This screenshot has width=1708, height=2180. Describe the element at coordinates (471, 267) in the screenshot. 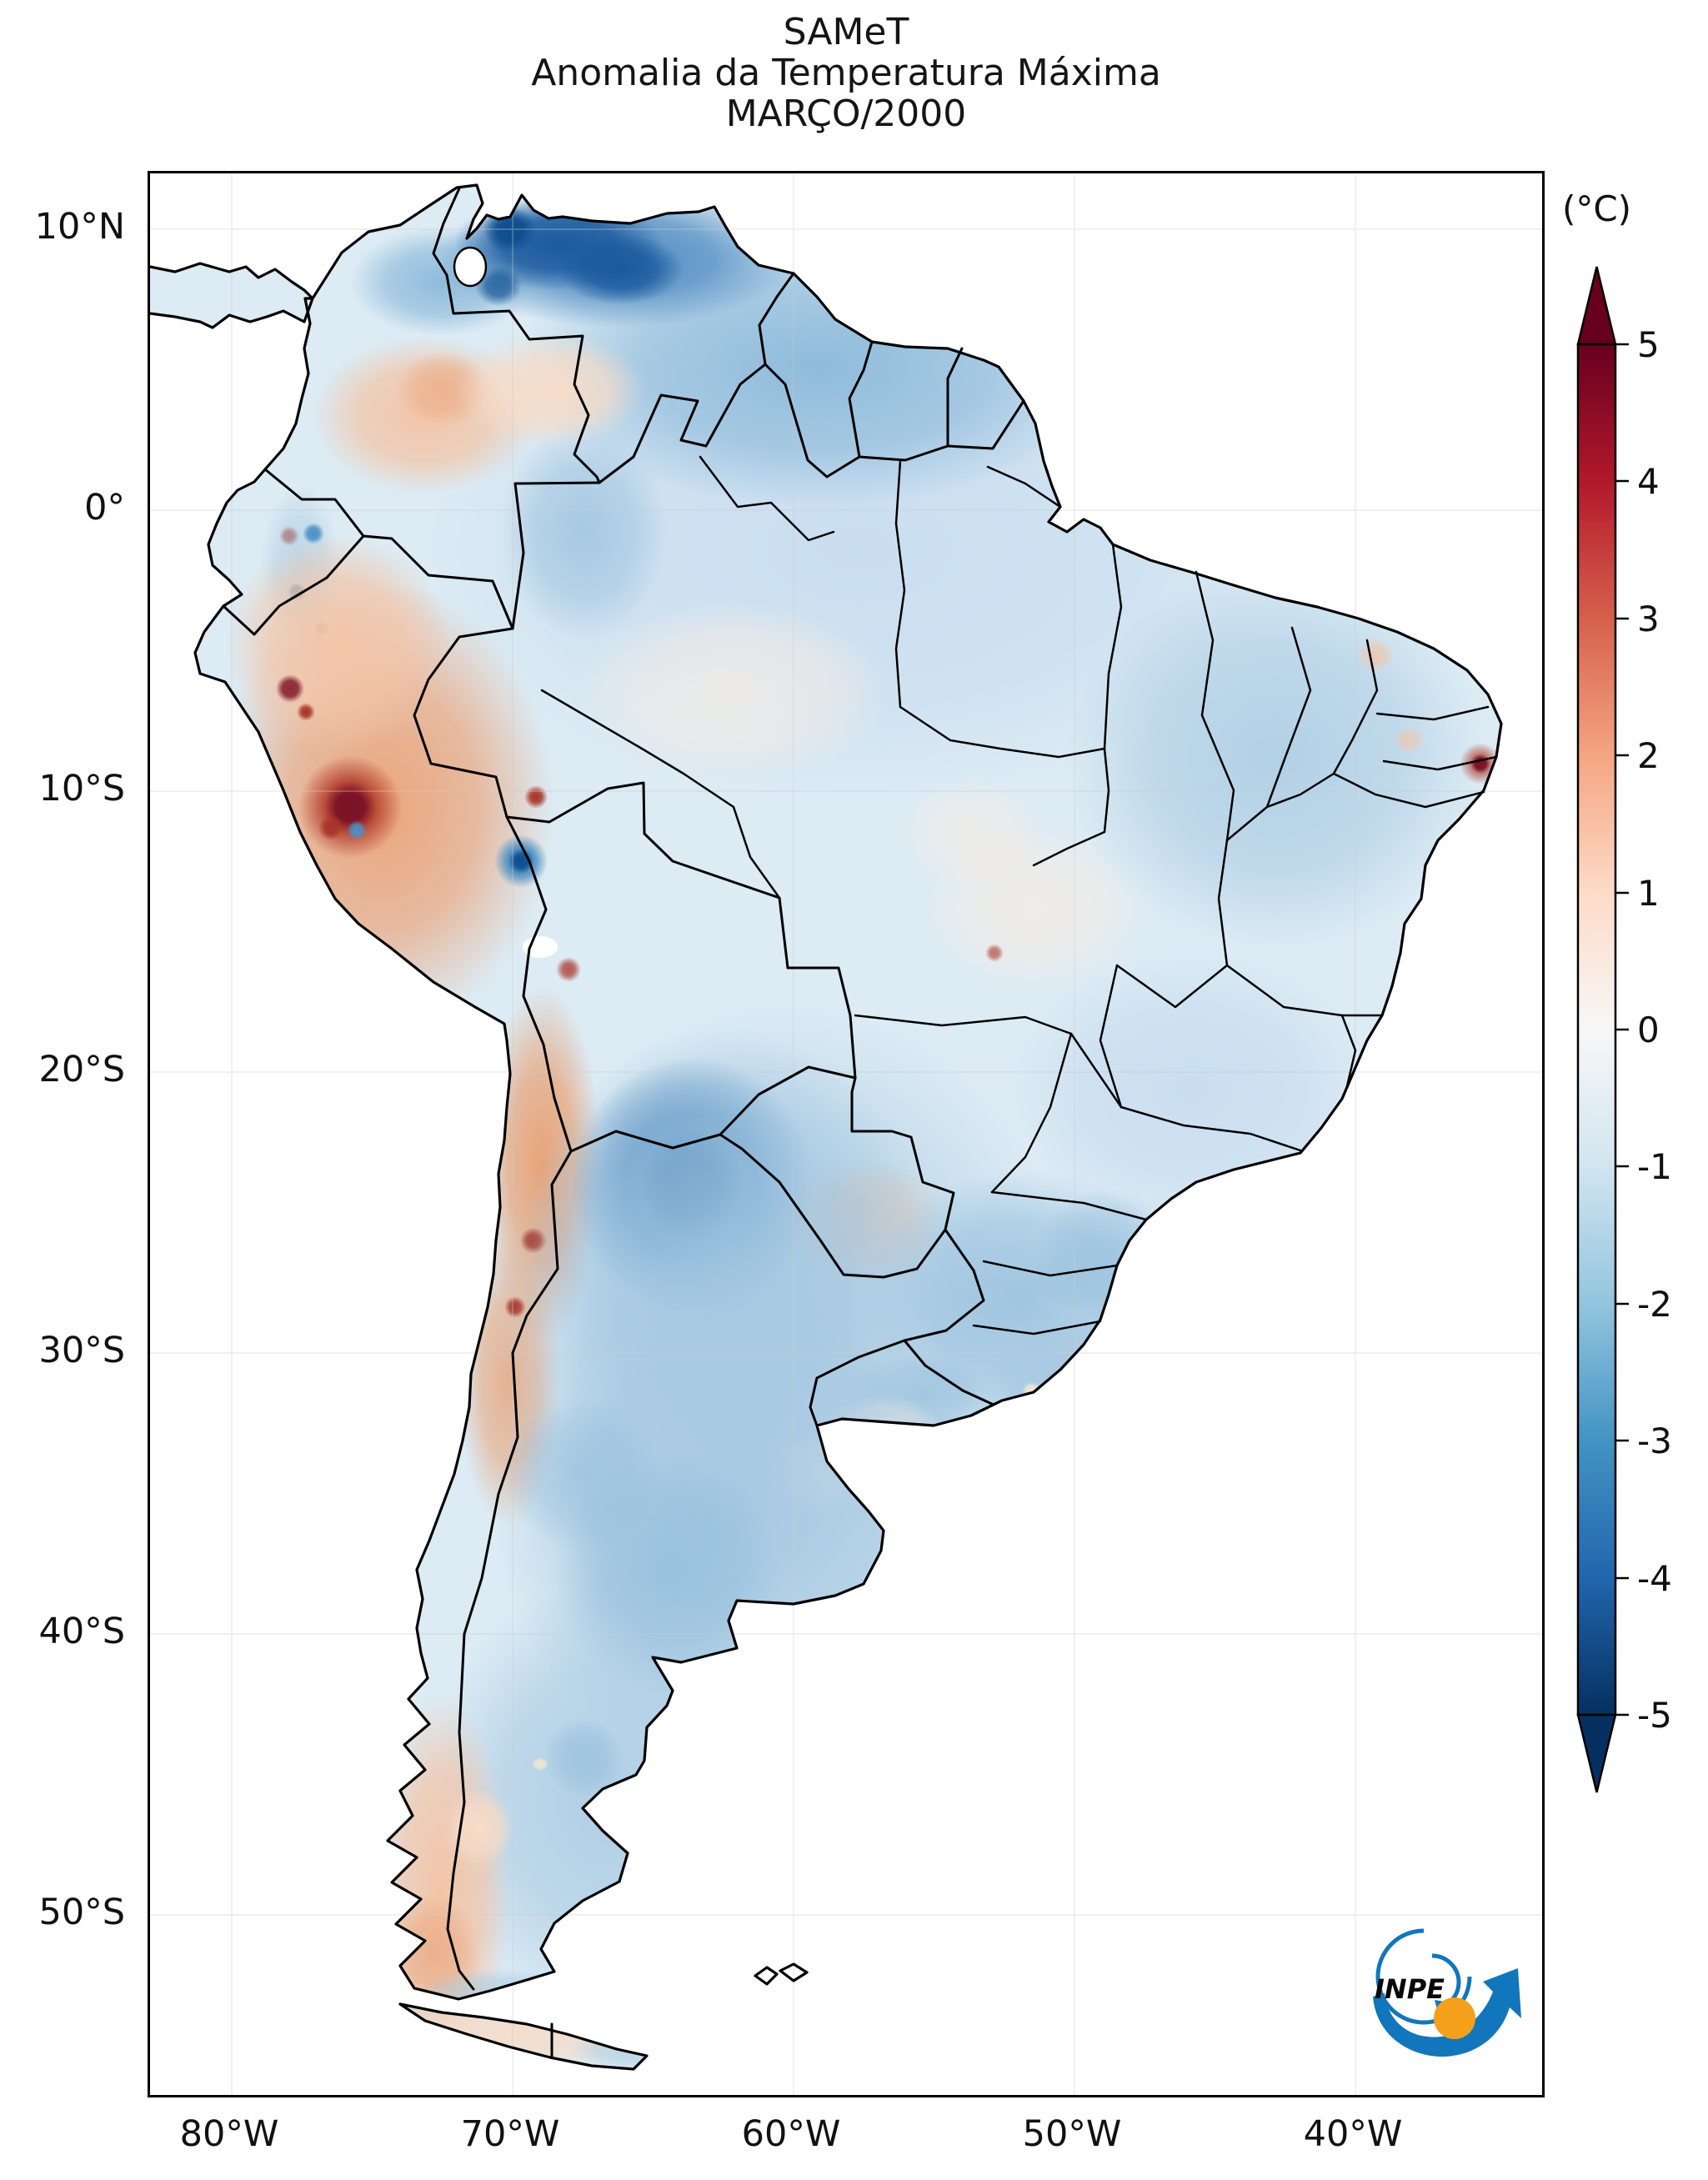

I see `lake-maracaibo` at that location.